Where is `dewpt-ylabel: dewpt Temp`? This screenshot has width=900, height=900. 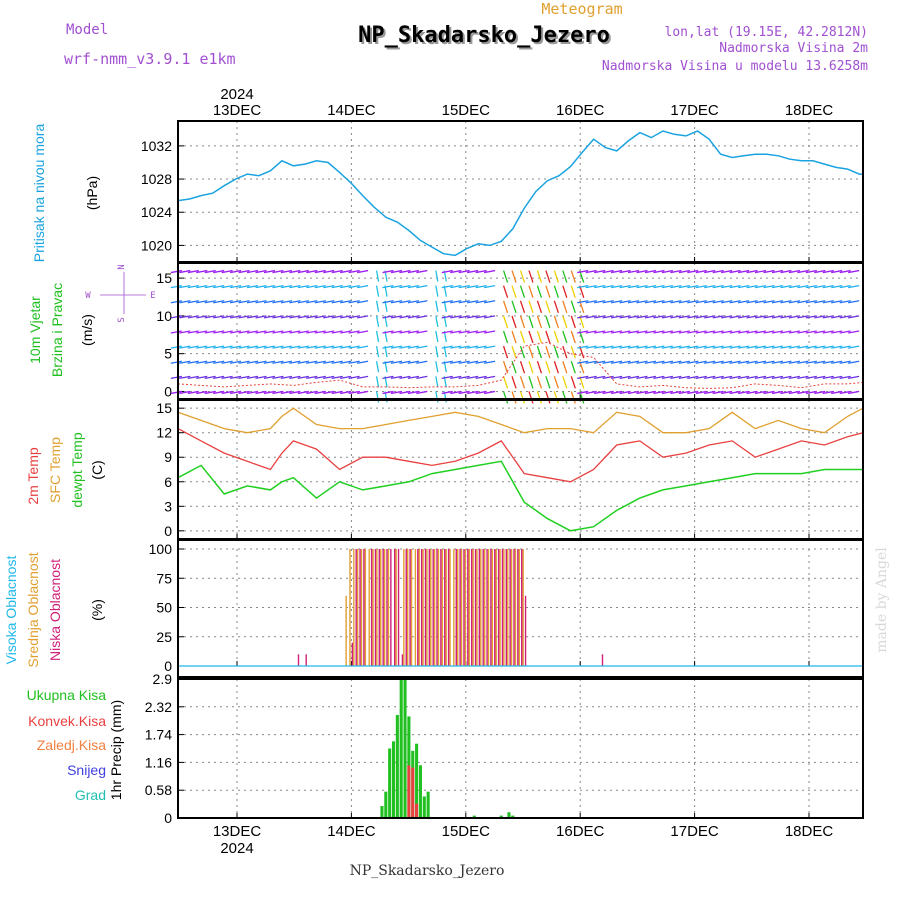 dewpt-ylabel: dewpt Temp is located at coordinates (77, 469).